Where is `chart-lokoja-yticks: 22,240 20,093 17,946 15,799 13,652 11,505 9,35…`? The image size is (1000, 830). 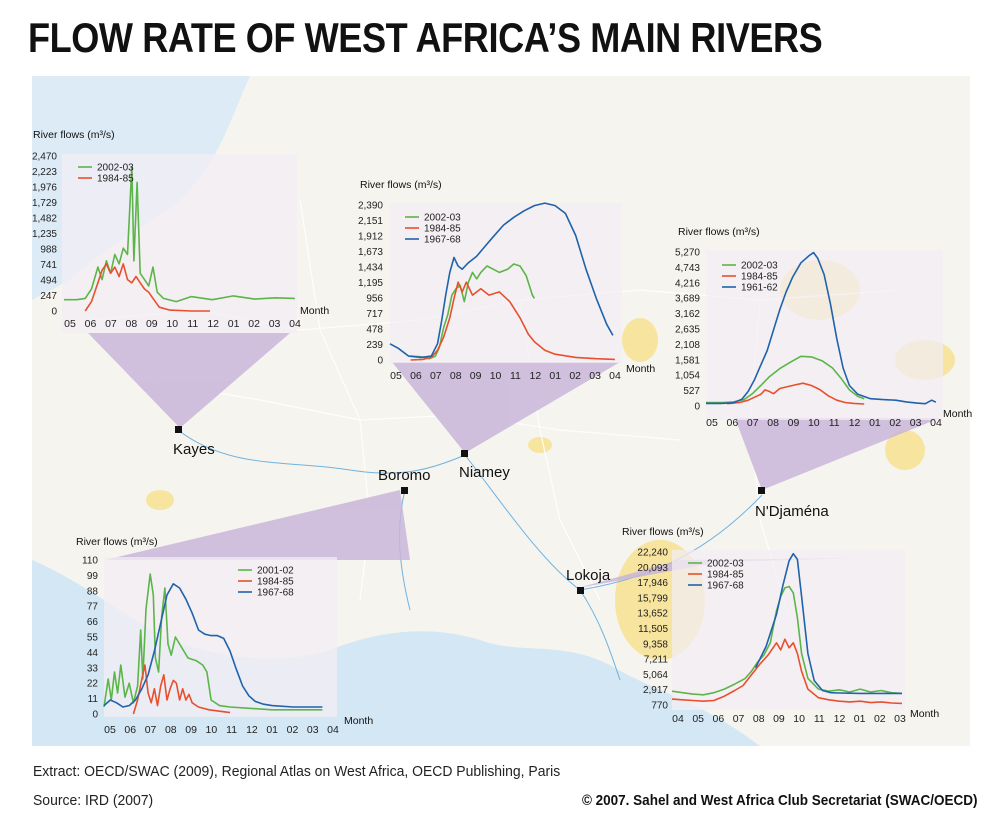
chart-lokoja-yticks: 22,240 20,093 17,946 15,799 13,652 11,505 9,35… is located at coordinates (652, 630).